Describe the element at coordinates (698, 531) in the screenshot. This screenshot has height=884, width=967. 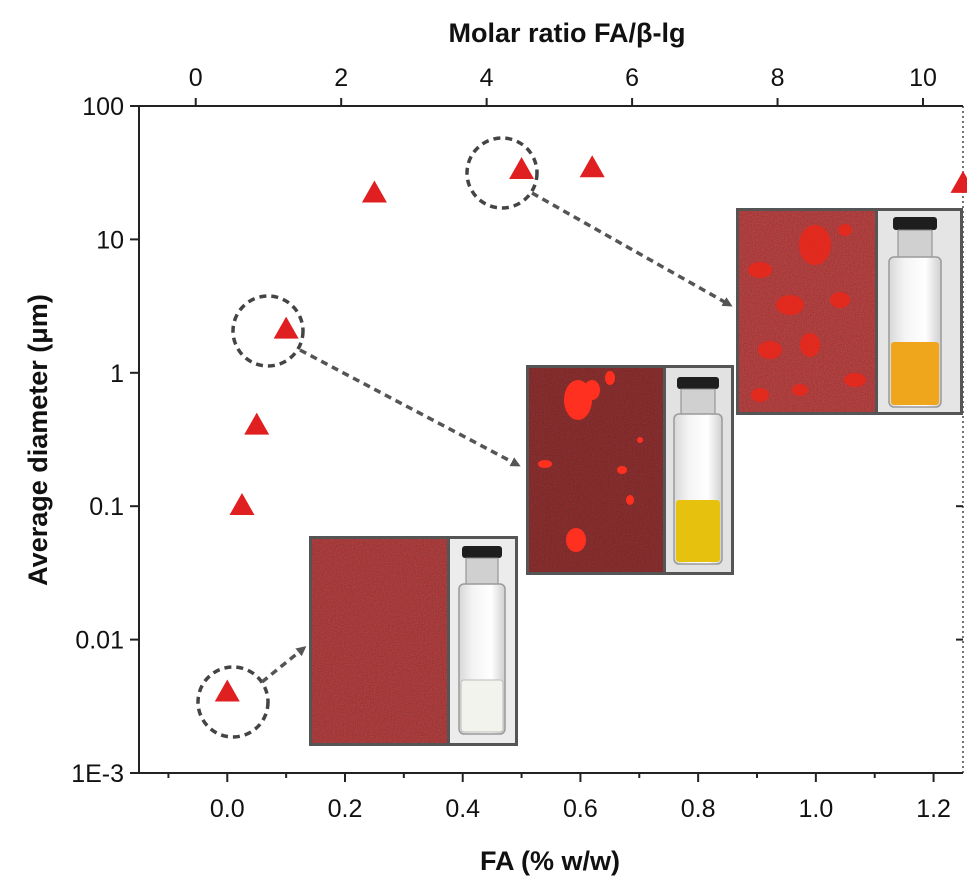
I see `inset-mid-vial-liquid` at that location.